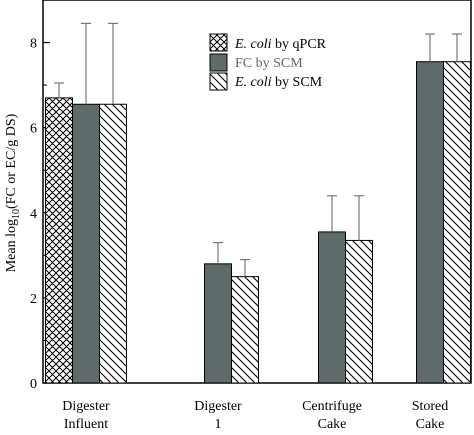 The width and height of the screenshot is (474, 435). I want to click on legend-label-ecoli-scm: E. coli by SCM, so click(278, 82).